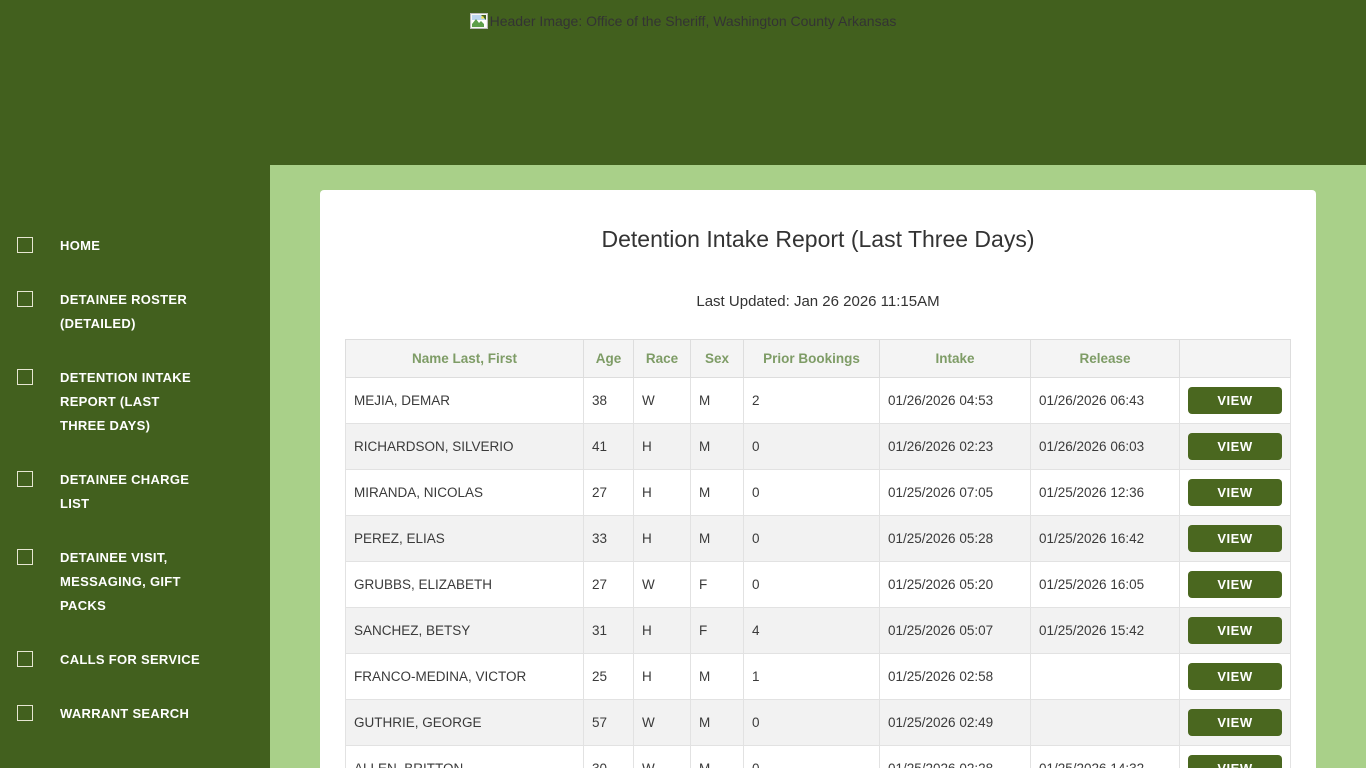 The image size is (1366, 768). What do you see at coordinates (130, 659) in the screenshot?
I see `sidebar-item-label: CALLS FOR SERVICE` at bounding box center [130, 659].